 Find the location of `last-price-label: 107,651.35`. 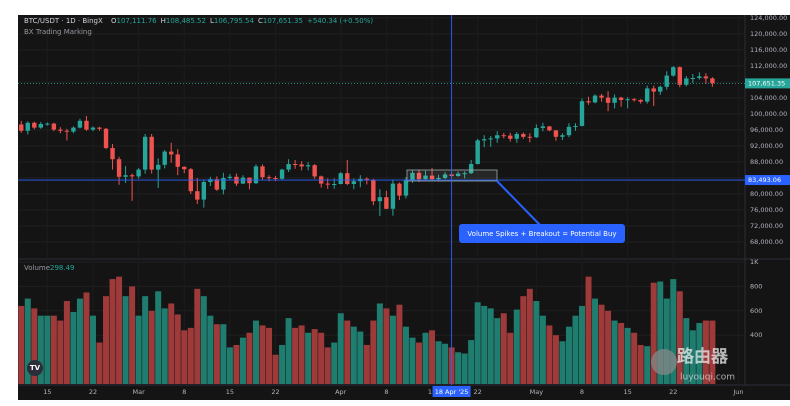

last-price-label: 107,651.35 is located at coordinates (766, 83).